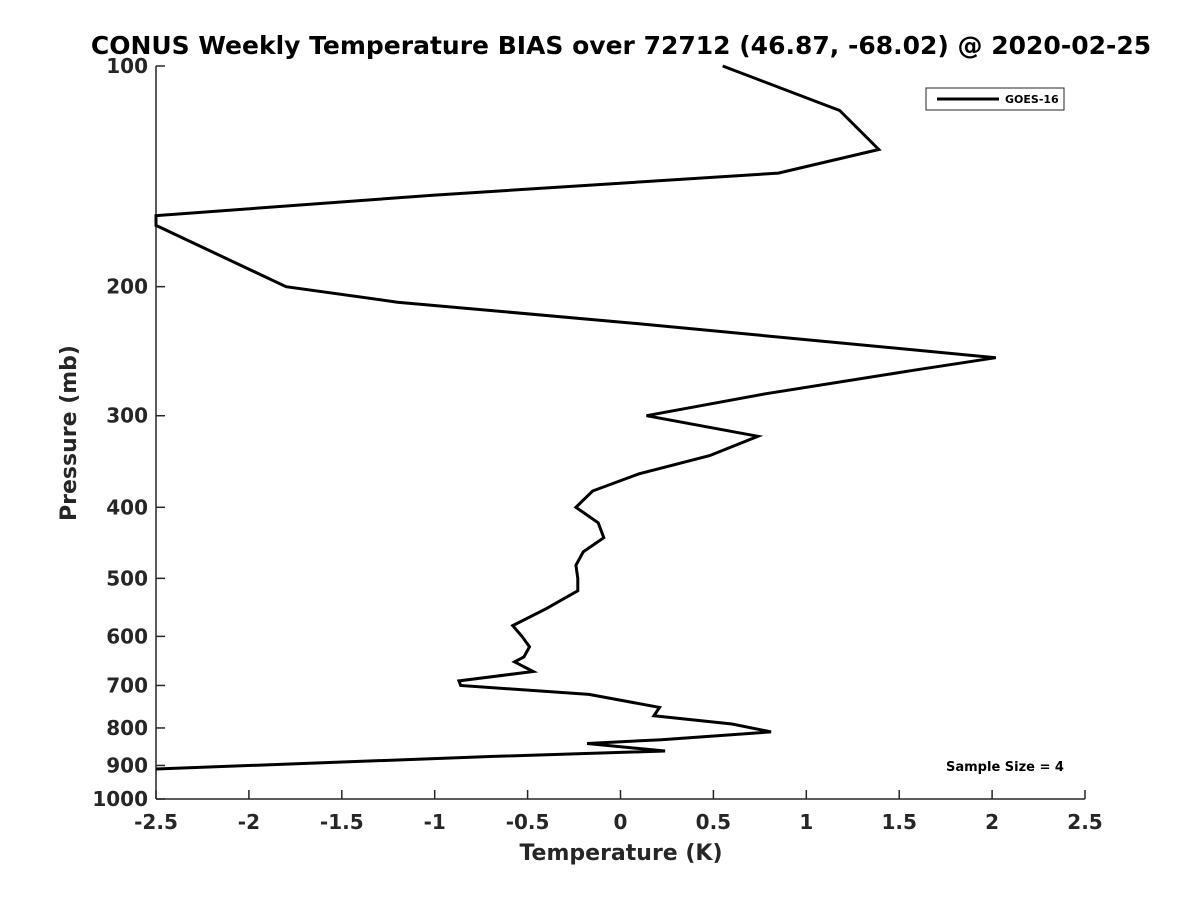 The image size is (1200, 900). Describe the element at coordinates (127, 578) in the screenshot. I see `y-tick-label: 500` at that location.